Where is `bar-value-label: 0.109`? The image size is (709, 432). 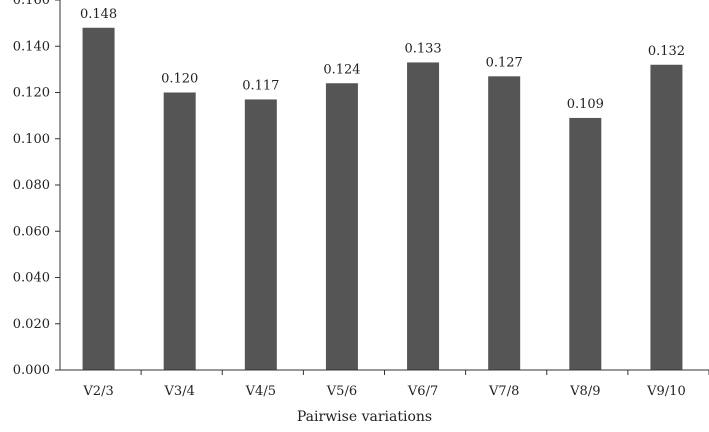
bar-value-label: 0.109 is located at coordinates (585, 104).